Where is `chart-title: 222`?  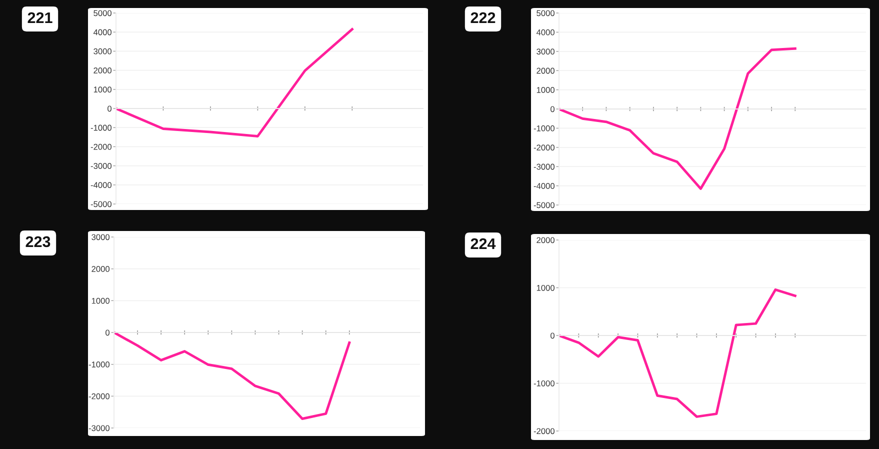 chart-title: 222 is located at coordinates (483, 17).